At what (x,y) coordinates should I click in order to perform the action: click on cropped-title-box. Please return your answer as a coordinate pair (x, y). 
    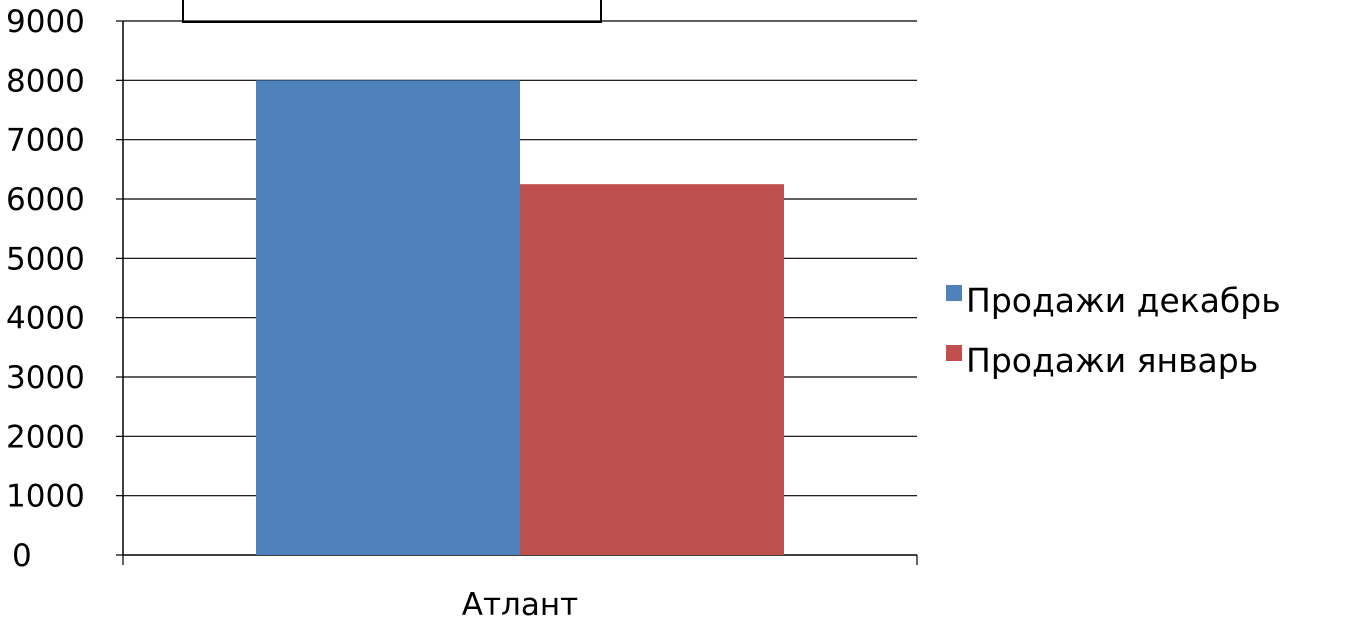
    Looking at the image, I should click on (392, 11).